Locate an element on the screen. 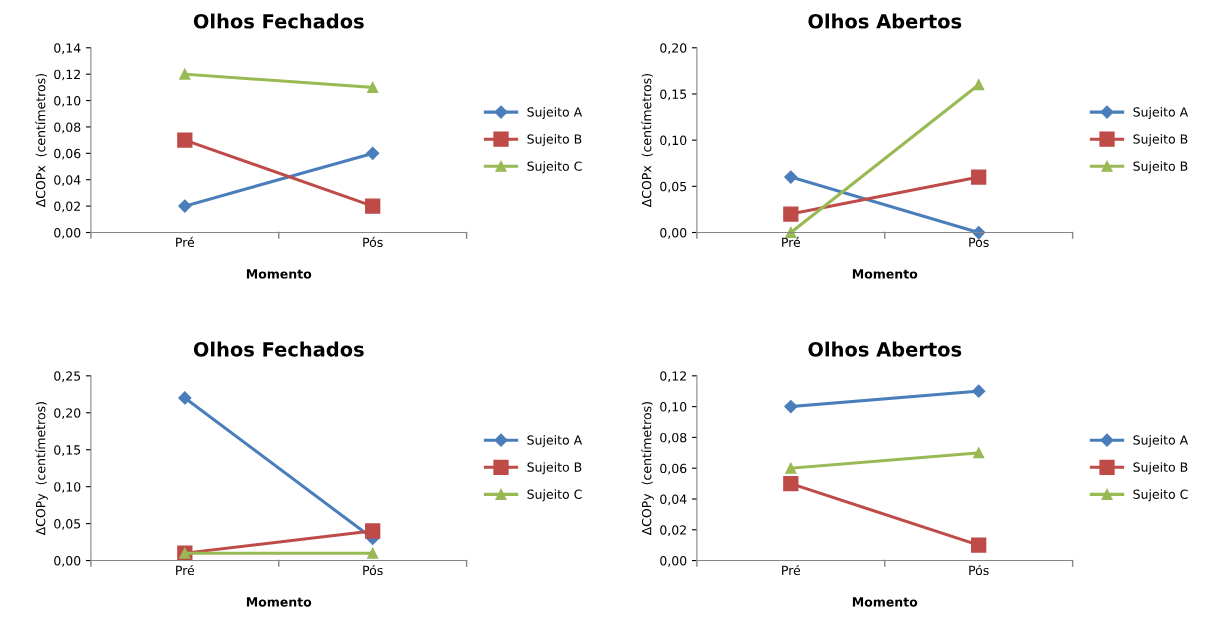 The width and height of the screenshot is (1212, 637). y-tick-label: 0,25 is located at coordinates (67, 377).